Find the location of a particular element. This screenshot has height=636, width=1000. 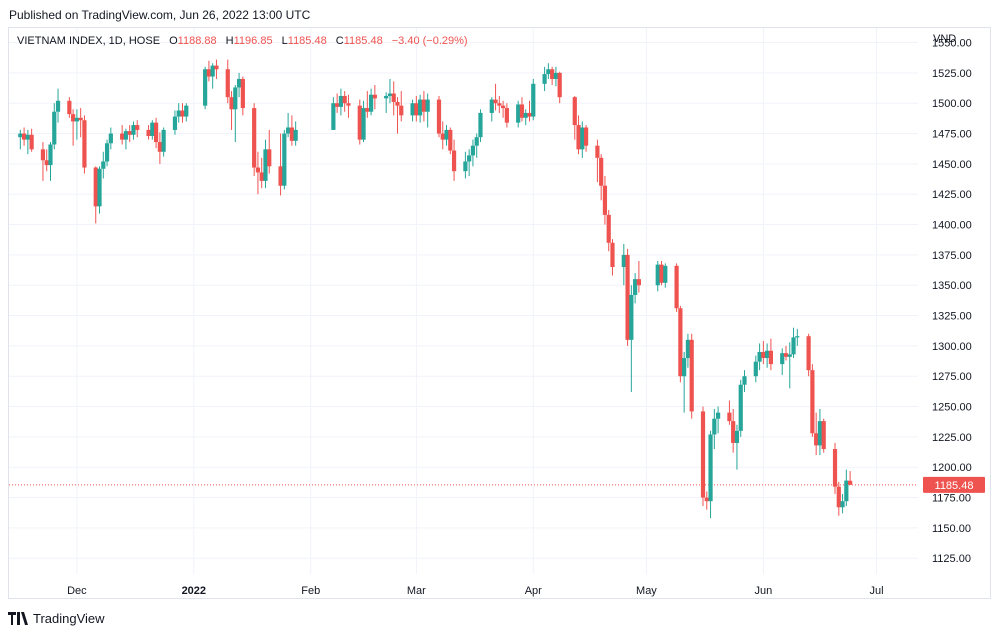

legend-high-label: H is located at coordinates (229, 41).